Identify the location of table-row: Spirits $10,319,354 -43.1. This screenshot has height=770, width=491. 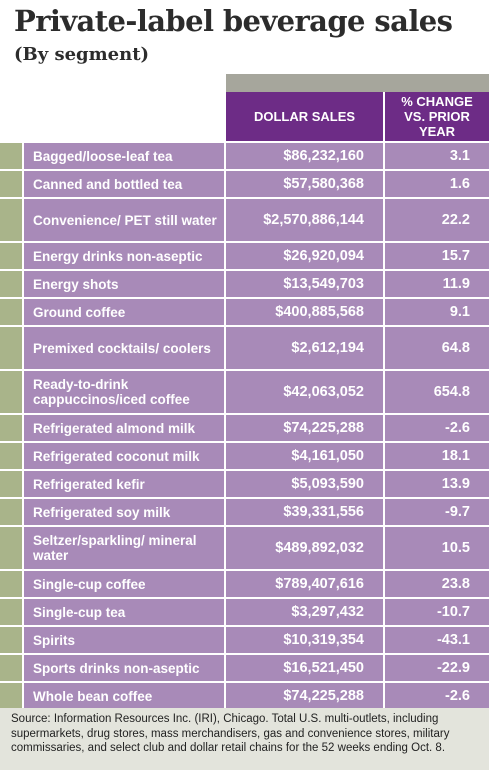
(244, 640).